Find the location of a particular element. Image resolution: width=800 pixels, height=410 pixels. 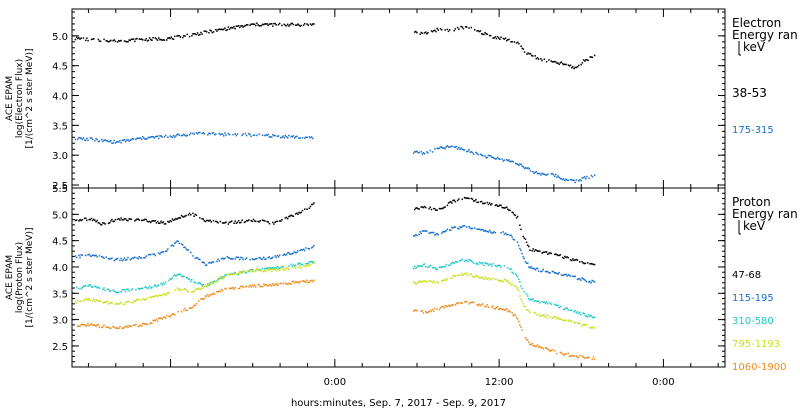

y-tick-label: 2.5 is located at coordinates (60, 186).